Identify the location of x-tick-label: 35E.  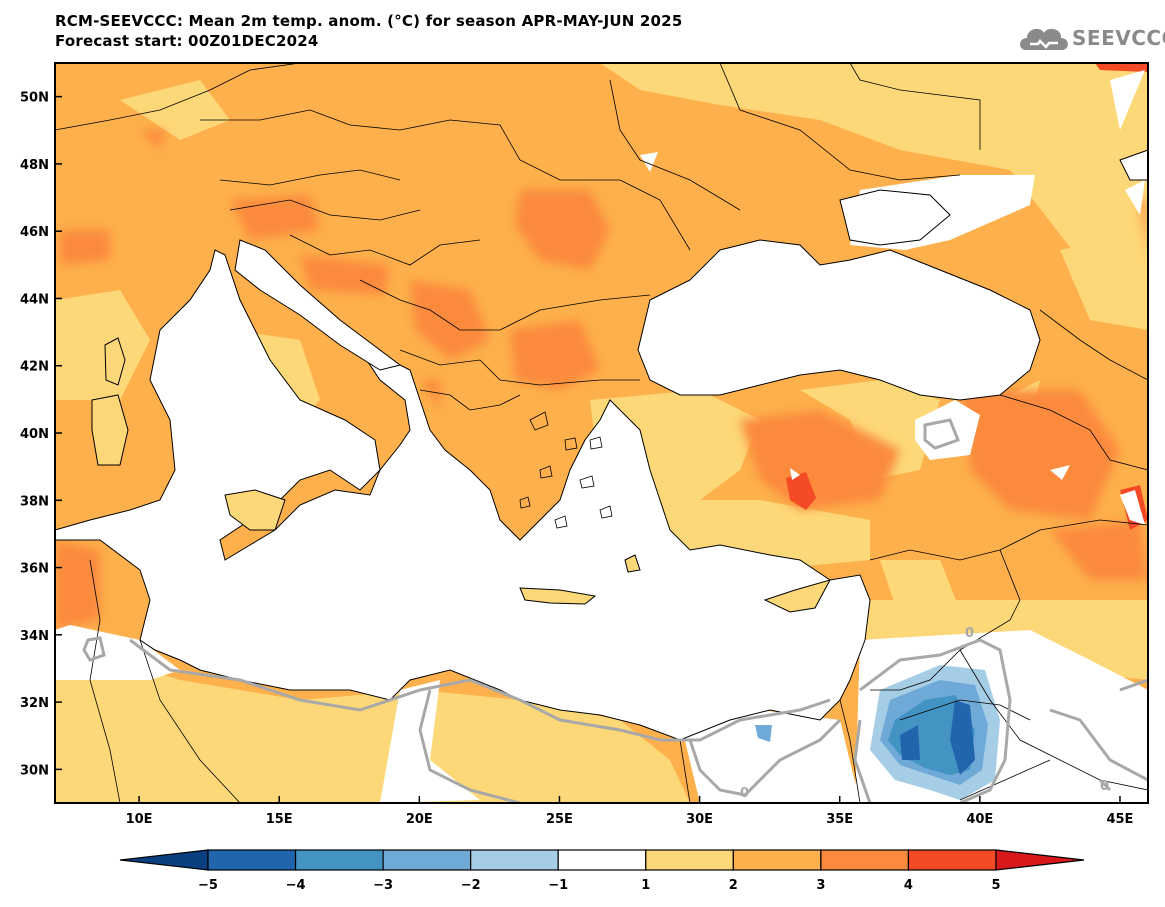
(839, 819).